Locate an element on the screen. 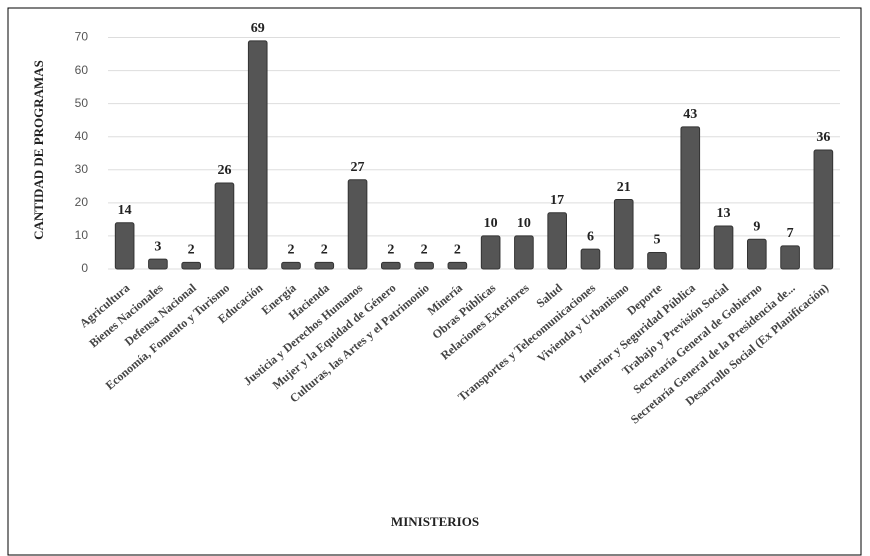 The height and width of the screenshot is (556, 870). value-label: 6 is located at coordinates (590, 236).